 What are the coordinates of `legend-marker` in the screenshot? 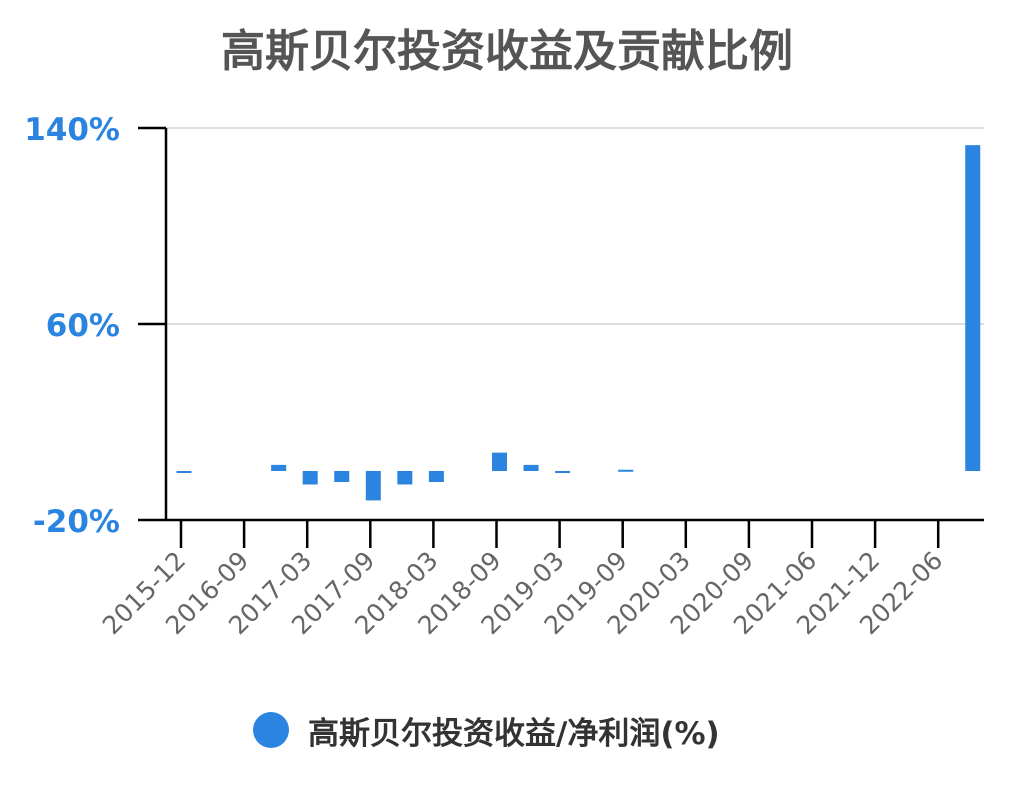 It's located at (271, 730).